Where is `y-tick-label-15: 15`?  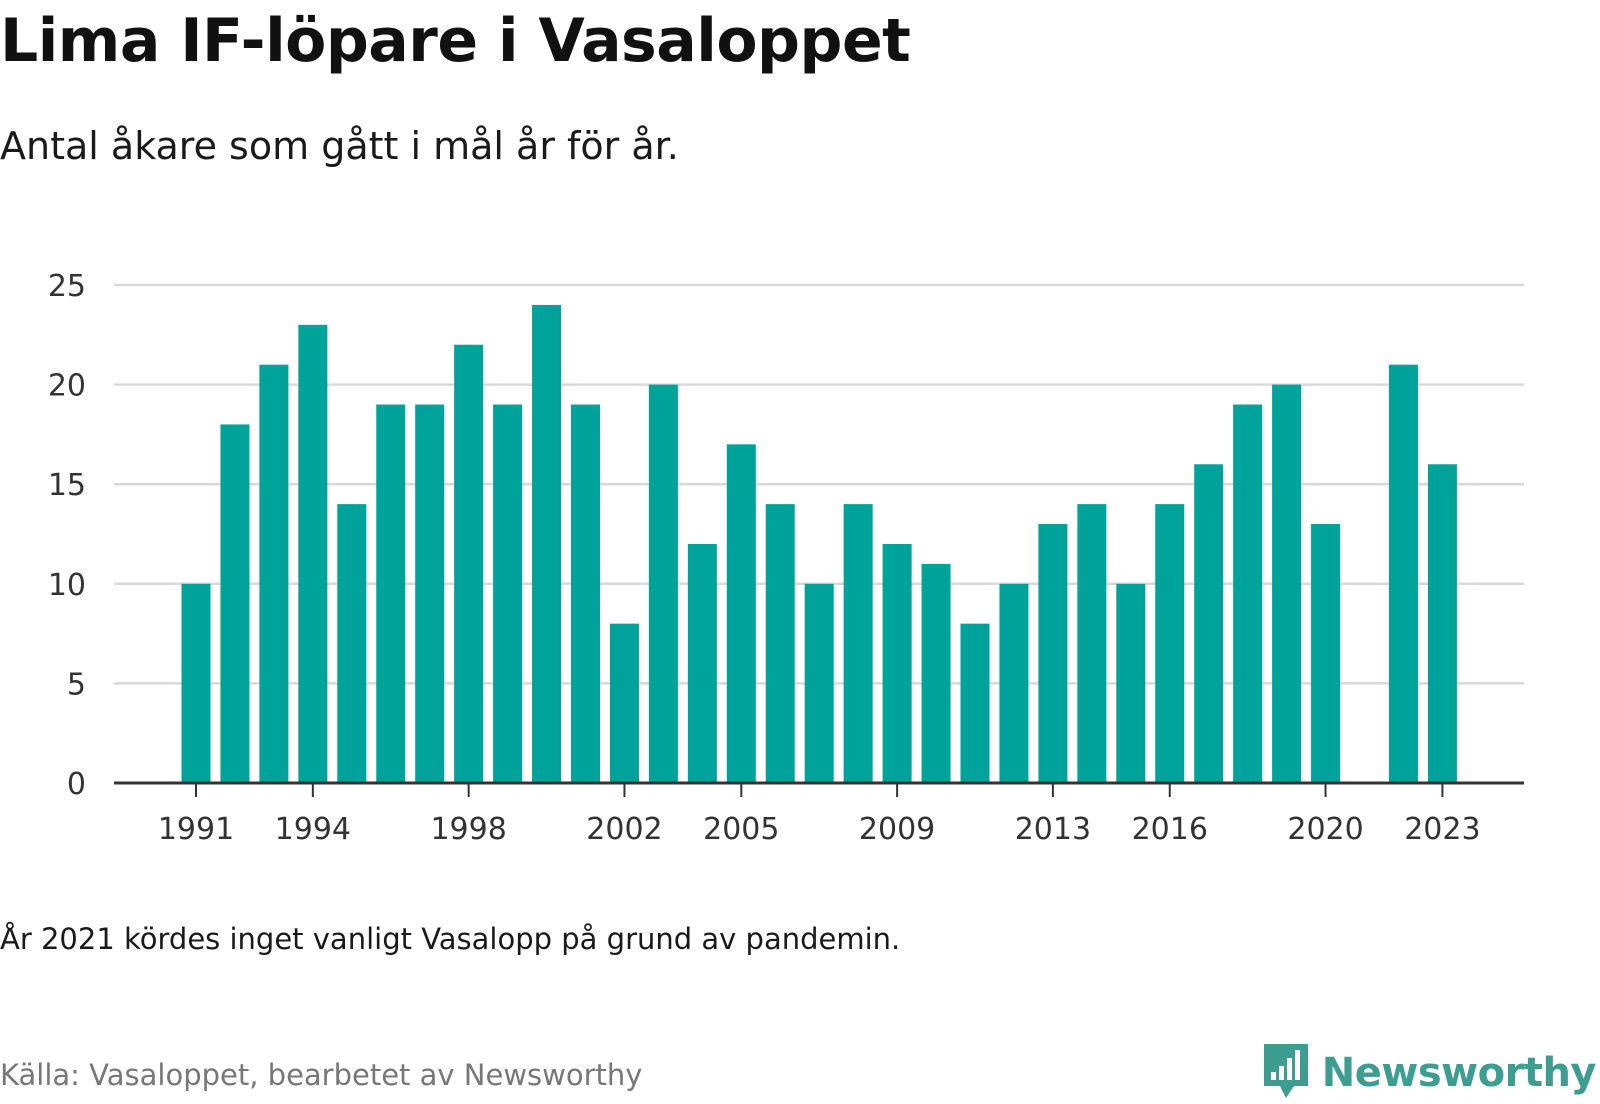
y-tick-label-15: 15 is located at coordinates (67, 485).